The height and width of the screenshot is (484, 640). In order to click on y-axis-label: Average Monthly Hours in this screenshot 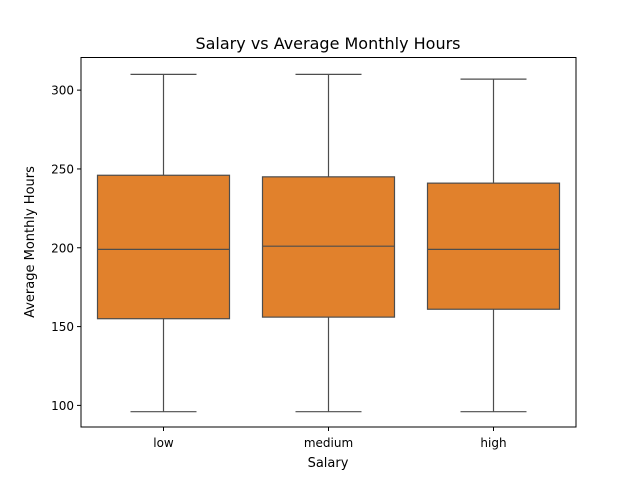, I will do `click(30, 242)`.